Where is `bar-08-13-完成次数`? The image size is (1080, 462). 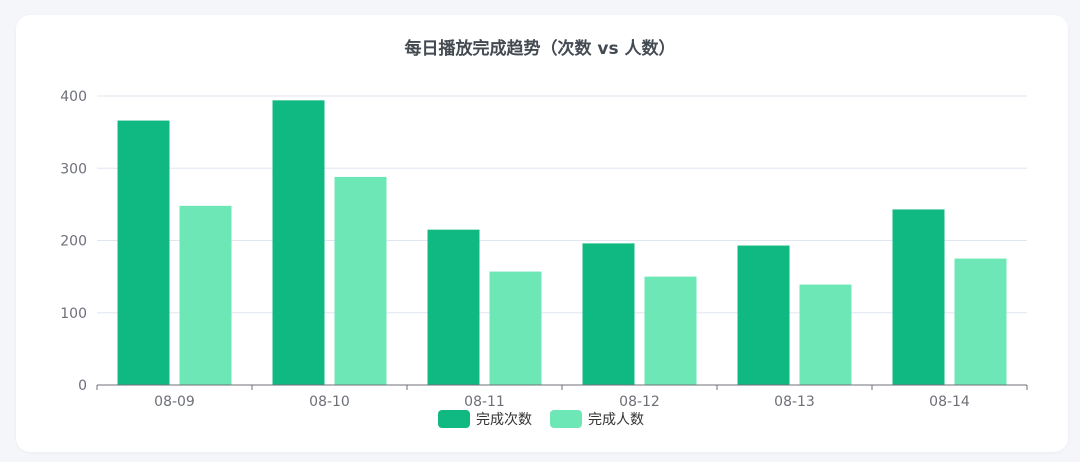
bar-08-13-完成次数 is located at coordinates (763, 315).